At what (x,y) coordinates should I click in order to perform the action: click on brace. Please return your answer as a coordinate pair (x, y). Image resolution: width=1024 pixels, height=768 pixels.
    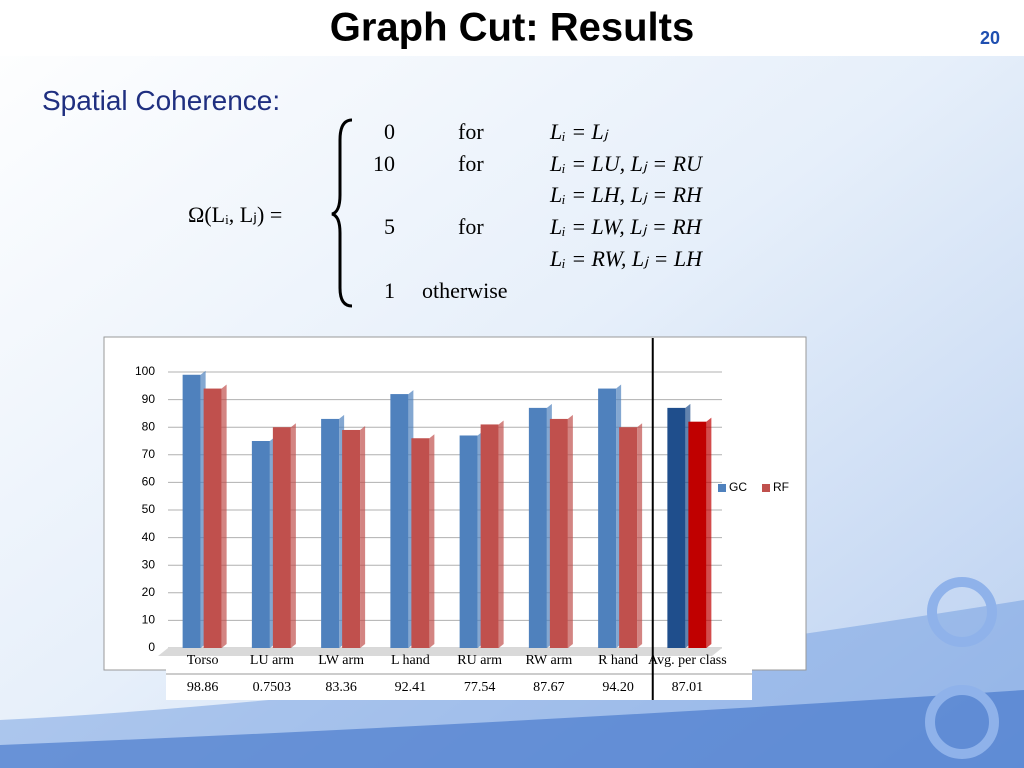
    Looking at the image, I should click on (342, 213).